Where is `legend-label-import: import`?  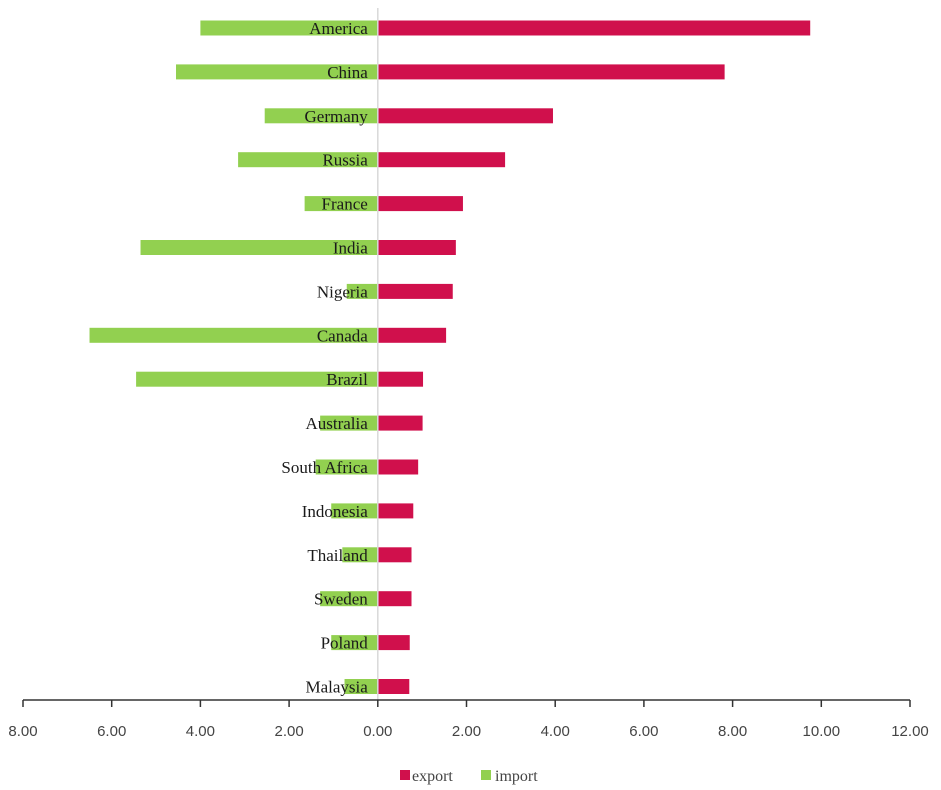 legend-label-import: import is located at coordinates (516, 776).